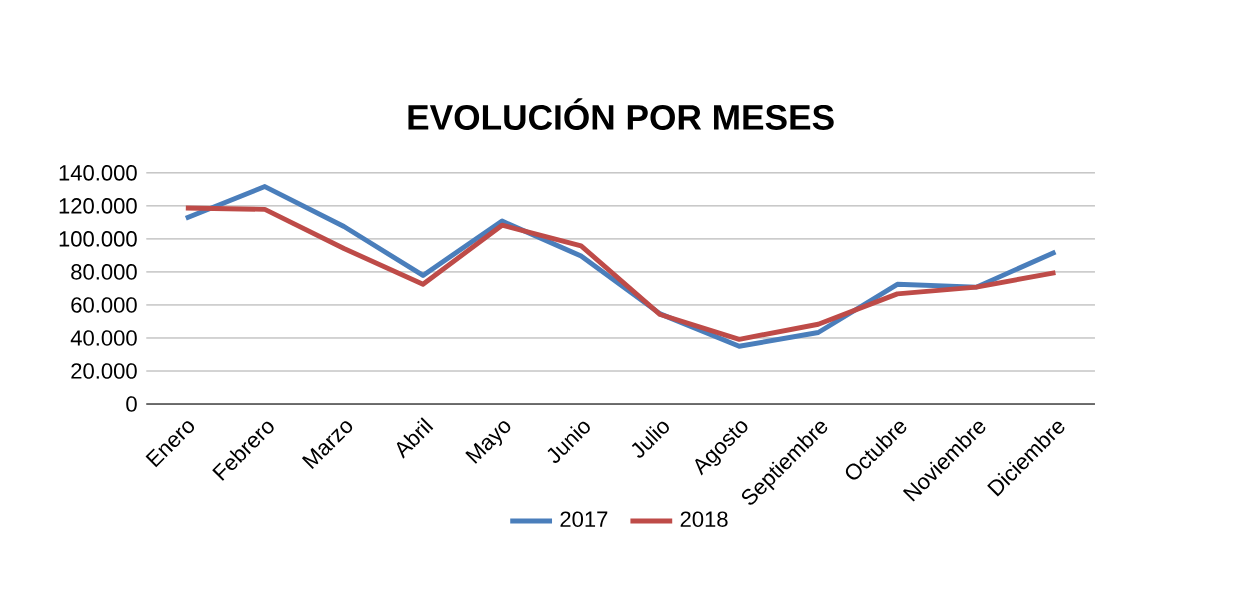 The image size is (1233, 599). Describe the element at coordinates (584, 519) in the screenshot. I see `legend-label: 2017` at that location.